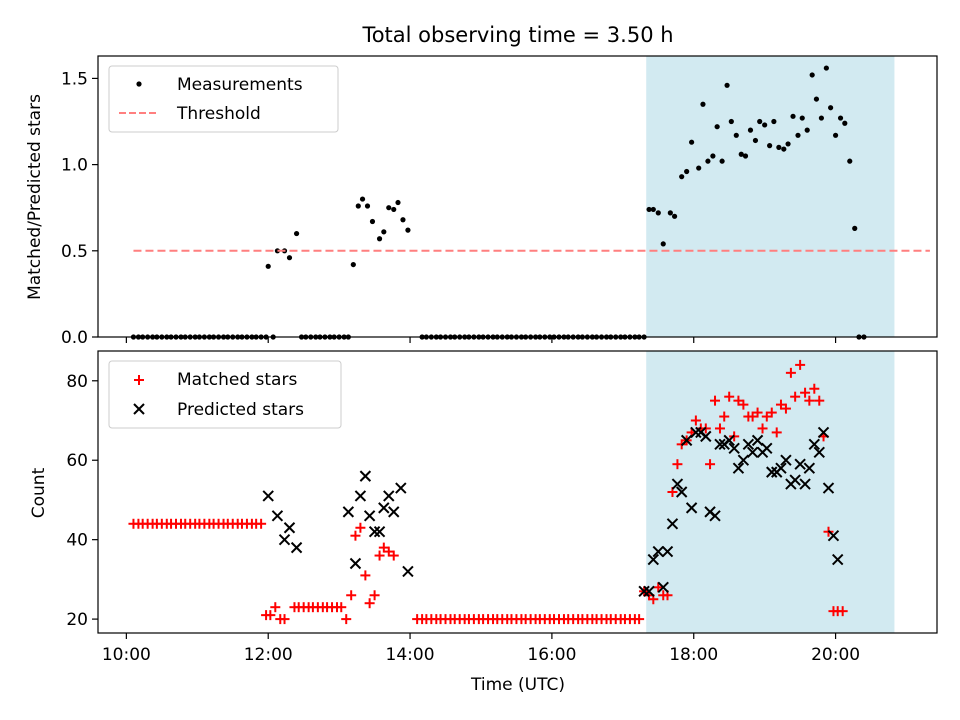 The image size is (960, 720). I want to click on top-shaded-span, so click(770, 196).